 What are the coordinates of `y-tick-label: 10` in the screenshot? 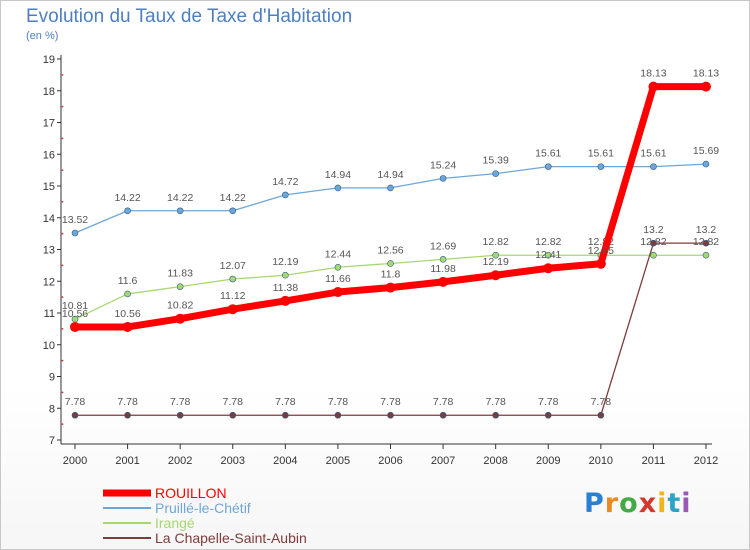 It's located at (49, 346).